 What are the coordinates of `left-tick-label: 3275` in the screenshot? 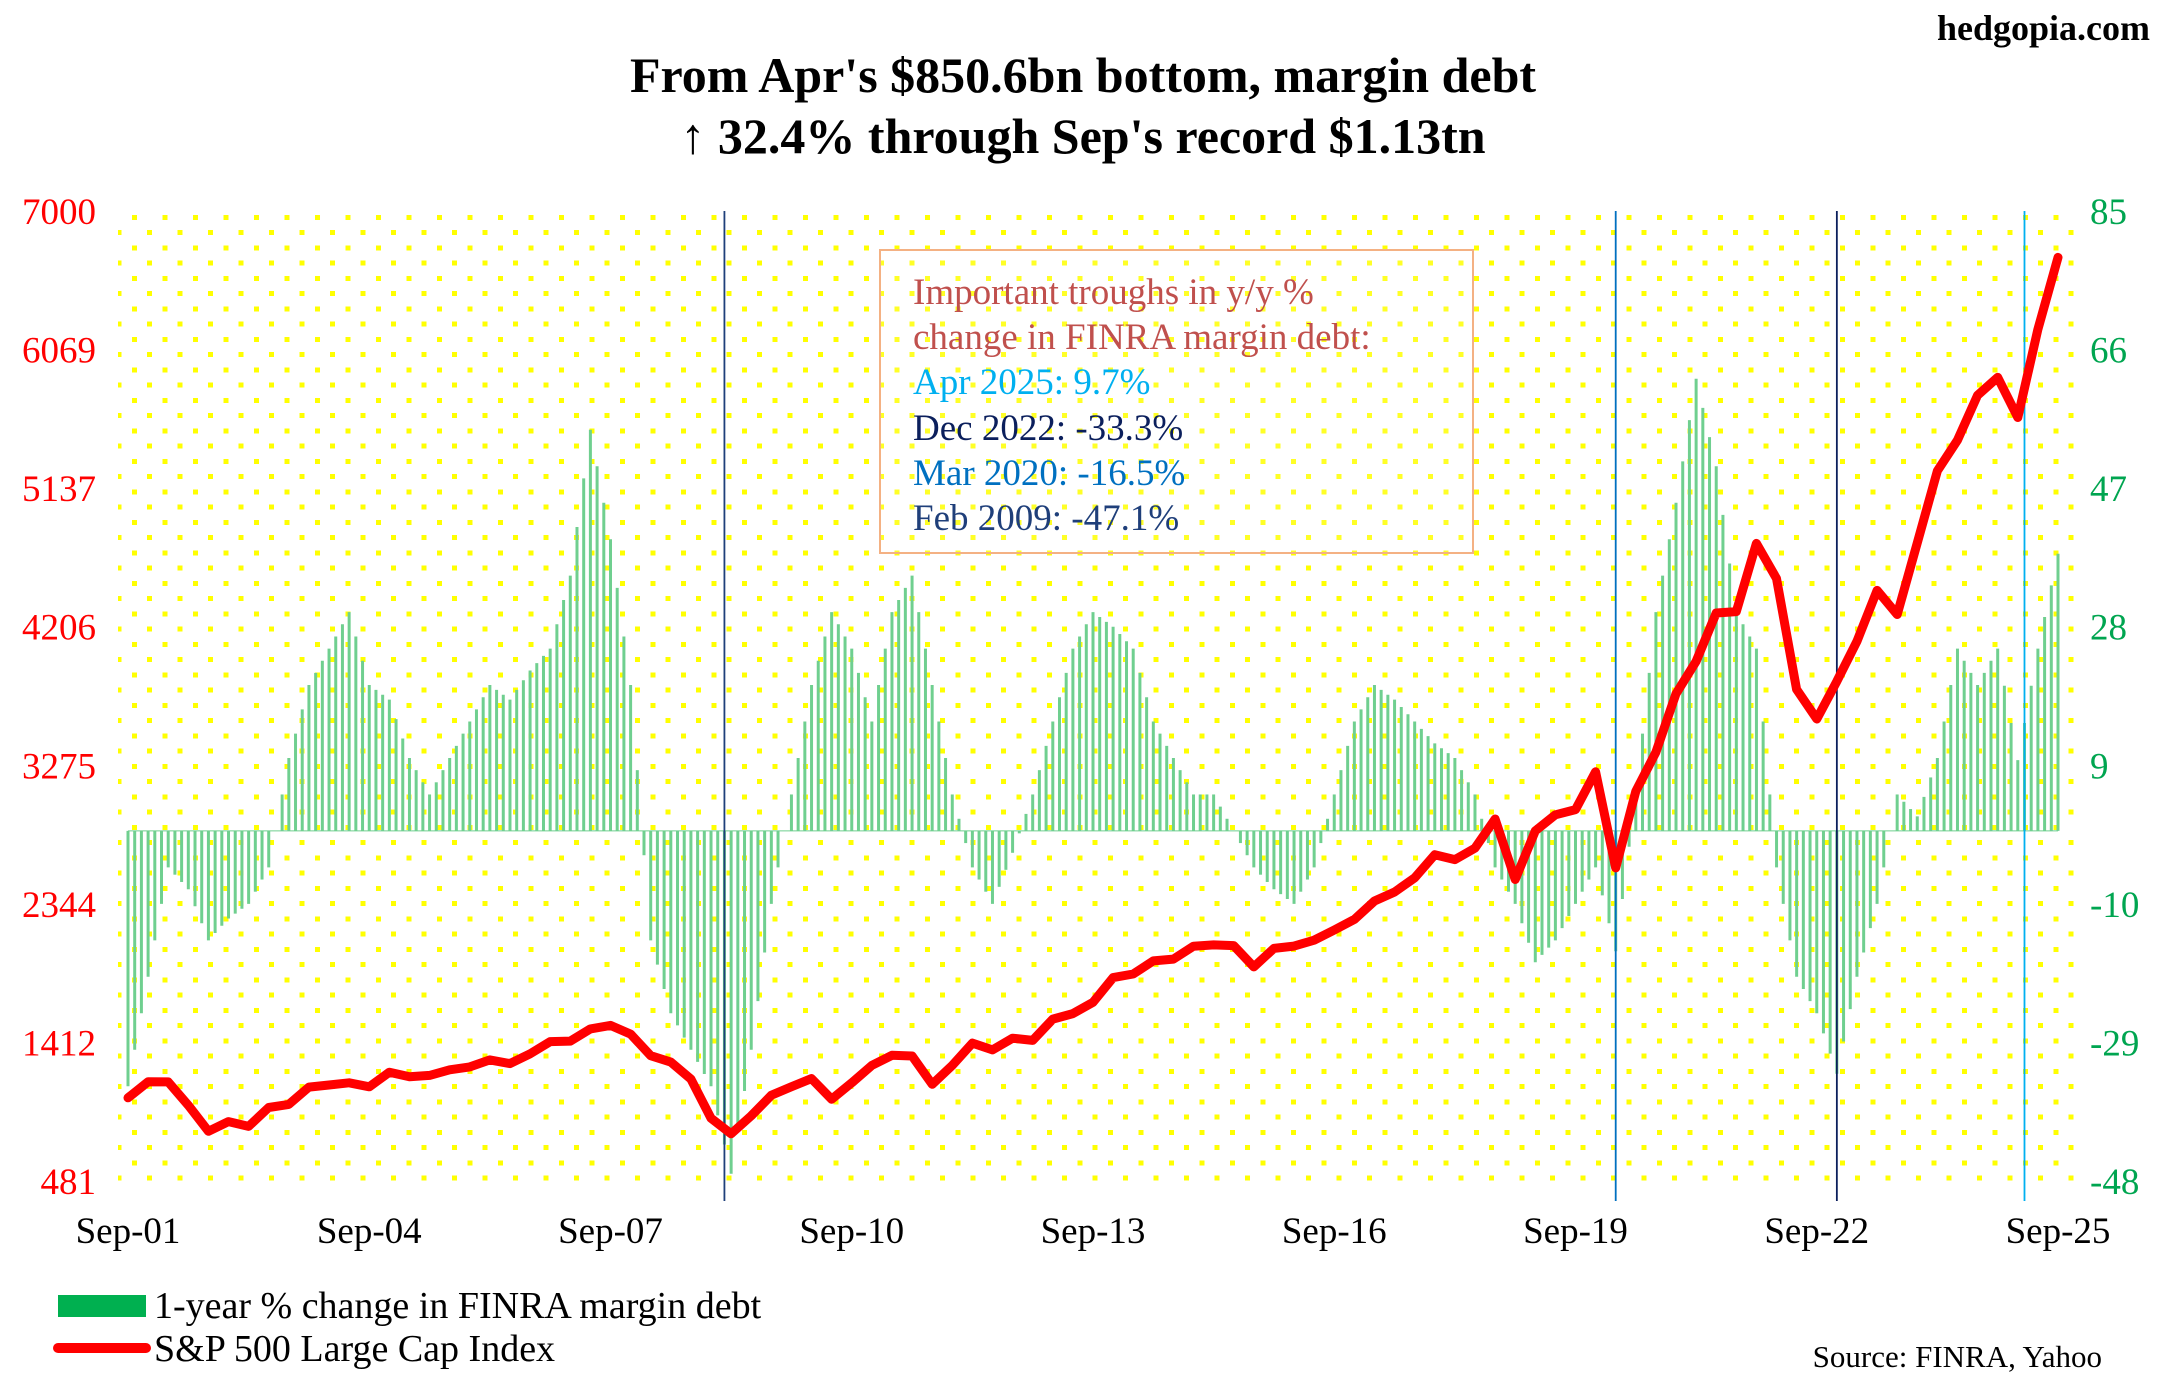 It's located at (59, 766).